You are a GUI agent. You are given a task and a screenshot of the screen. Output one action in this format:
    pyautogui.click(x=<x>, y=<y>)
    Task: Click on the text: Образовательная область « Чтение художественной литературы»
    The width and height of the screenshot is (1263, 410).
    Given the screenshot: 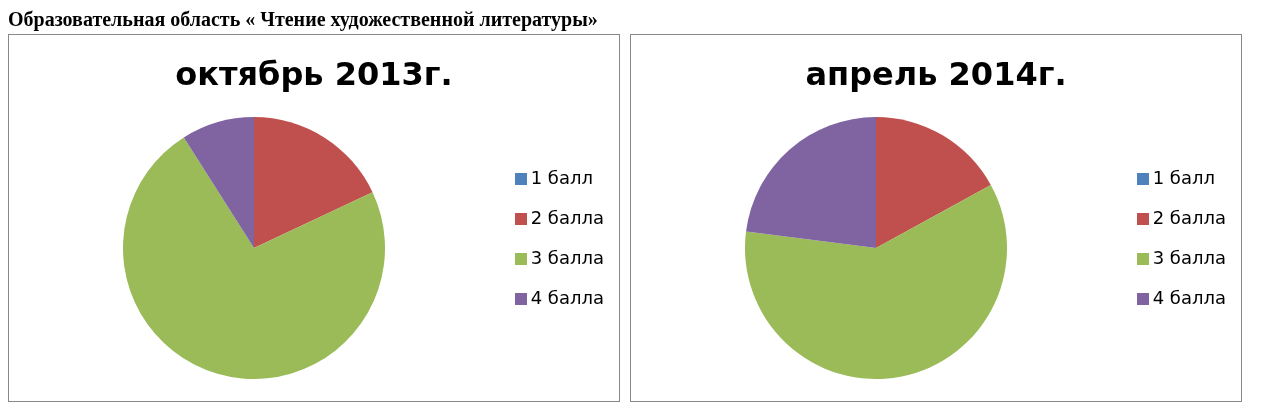 What is the action you would take?
    pyautogui.click(x=303, y=19)
    